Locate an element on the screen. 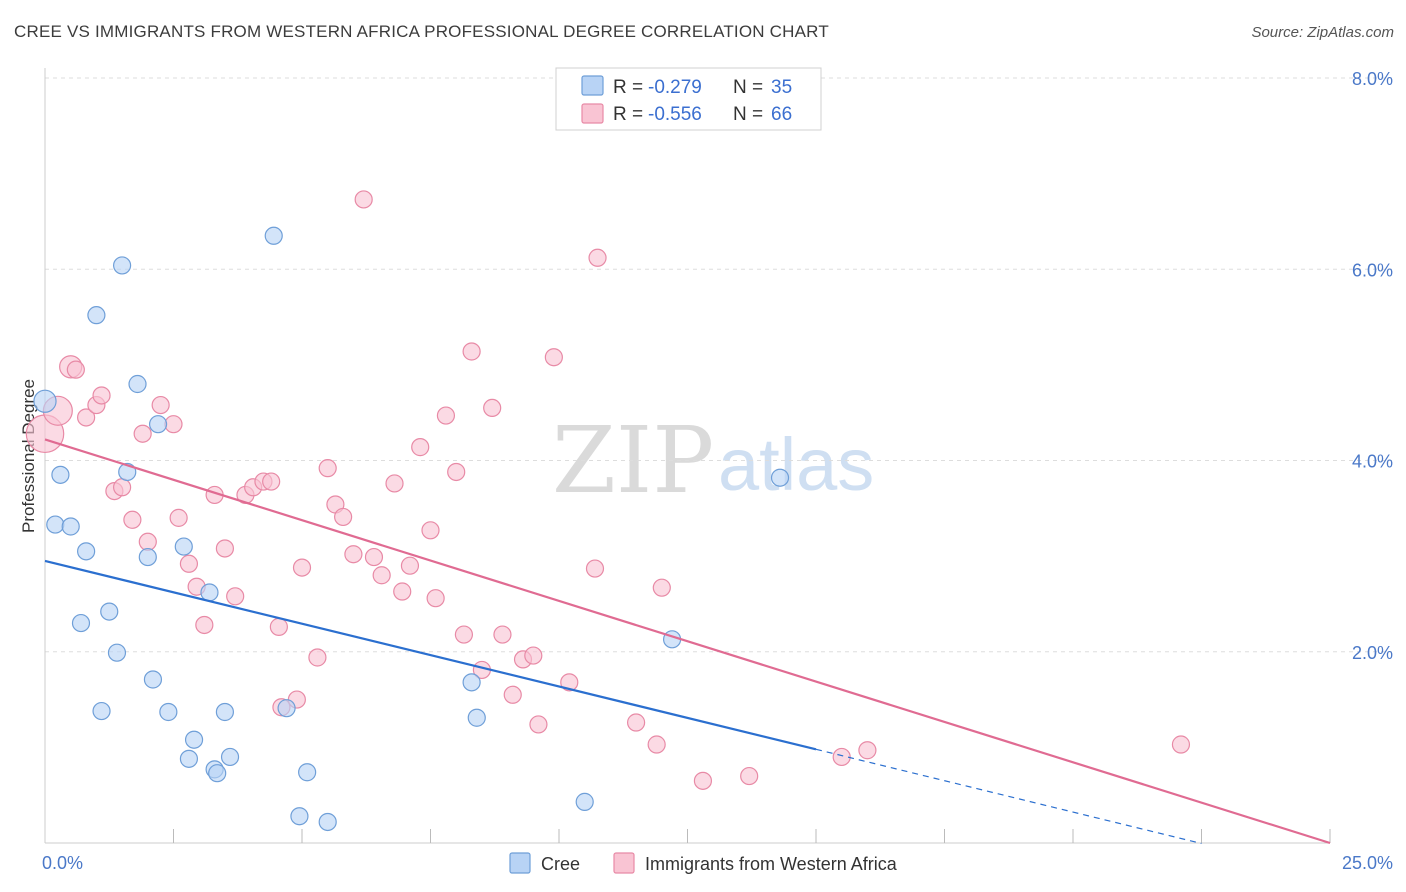  legend-swatch-immigrants is located at coordinates (592, 113).